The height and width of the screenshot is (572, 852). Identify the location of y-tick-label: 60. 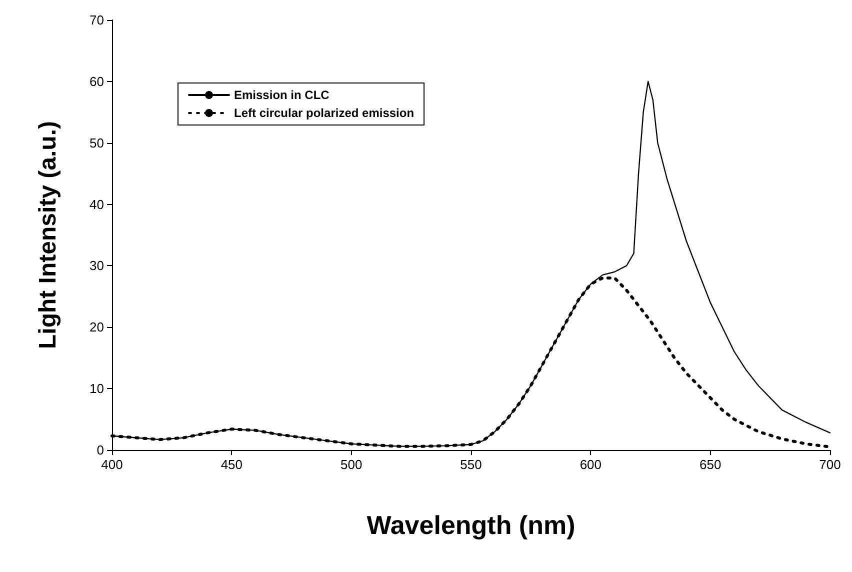
(97, 81).